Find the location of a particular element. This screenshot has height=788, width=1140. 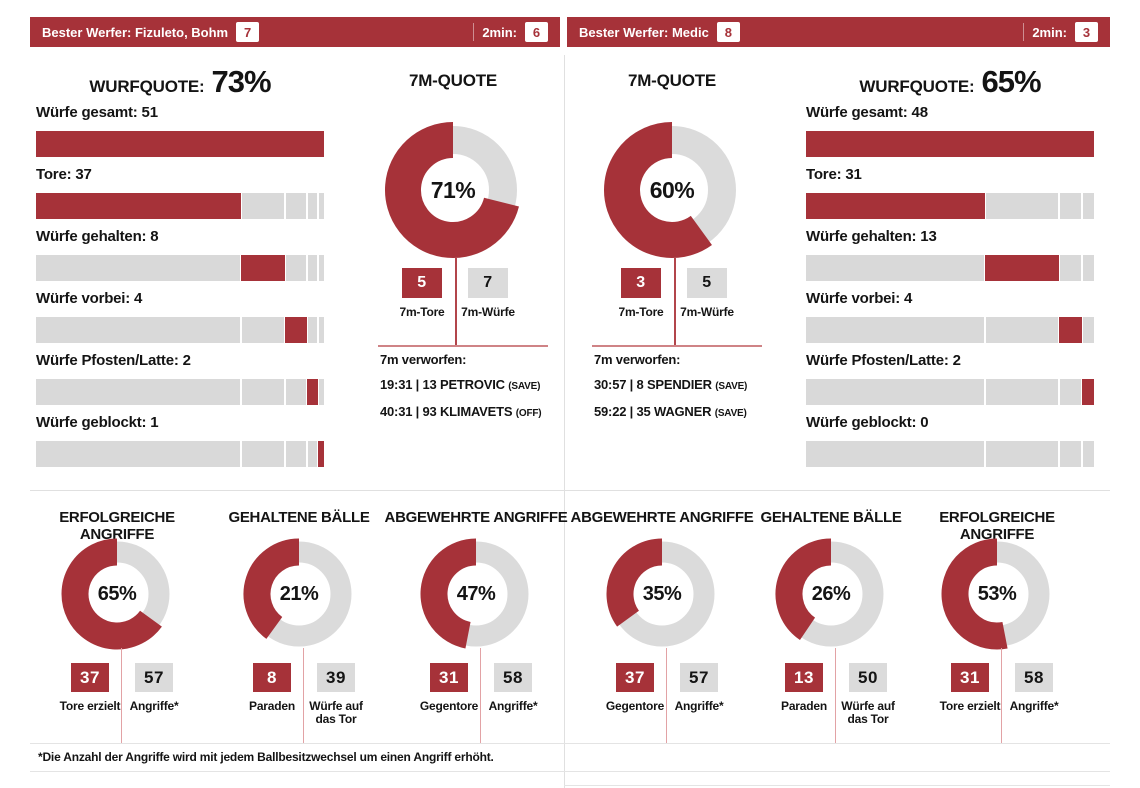

team-right-header-bar: Bester Werfer: Medic 8 2min: 3 is located at coordinates (838, 32).